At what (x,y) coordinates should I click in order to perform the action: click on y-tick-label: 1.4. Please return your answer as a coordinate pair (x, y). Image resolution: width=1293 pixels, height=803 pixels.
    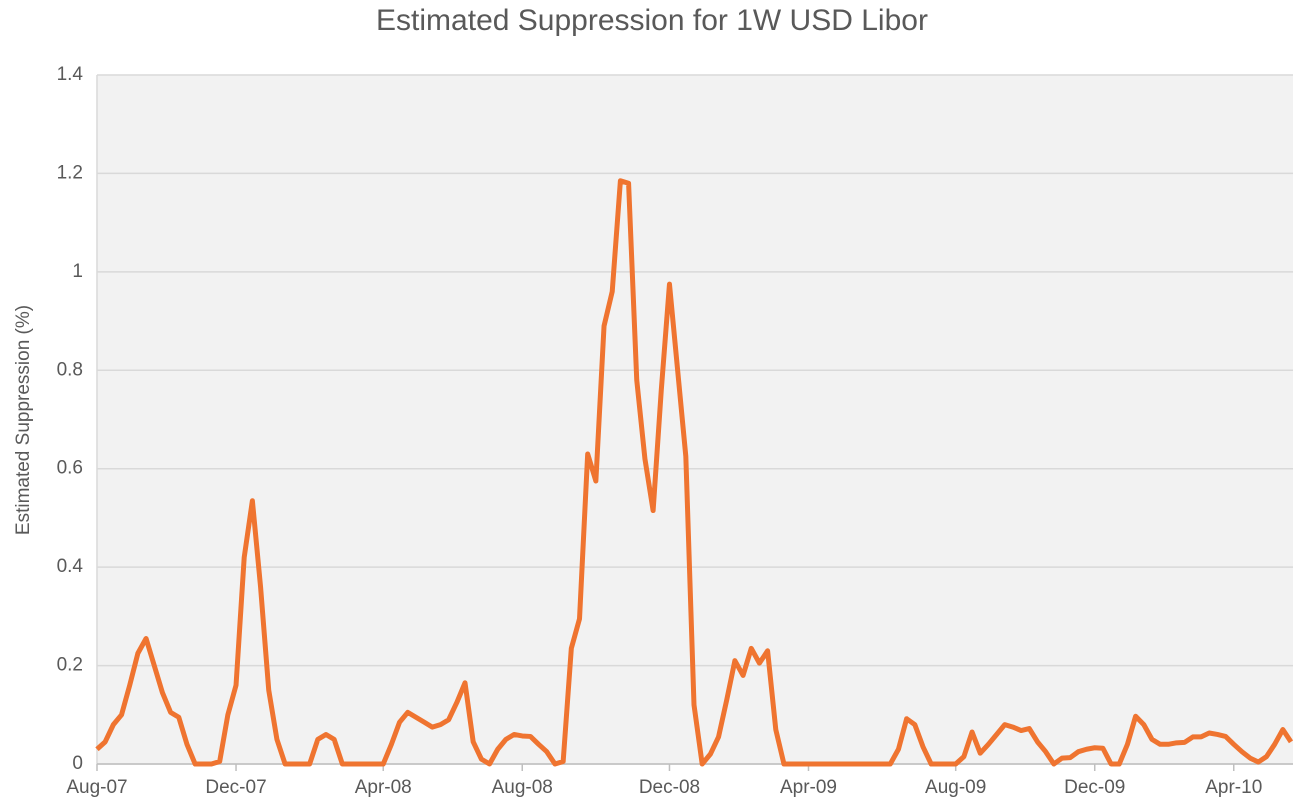
    Looking at the image, I should click on (70, 74).